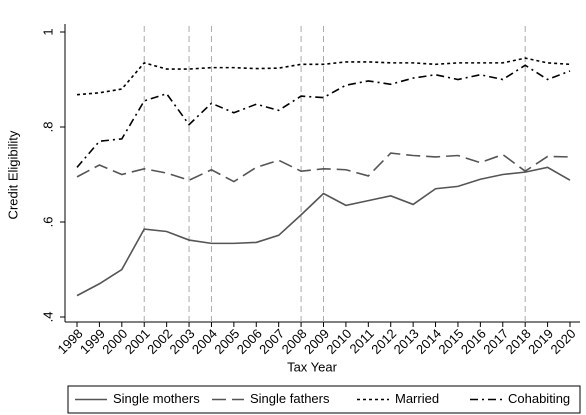 Image resolution: width=586 pixels, height=415 pixels. What do you see at coordinates (47, 127) in the screenshot?
I see `y-tick-label: .8` at bounding box center [47, 127].